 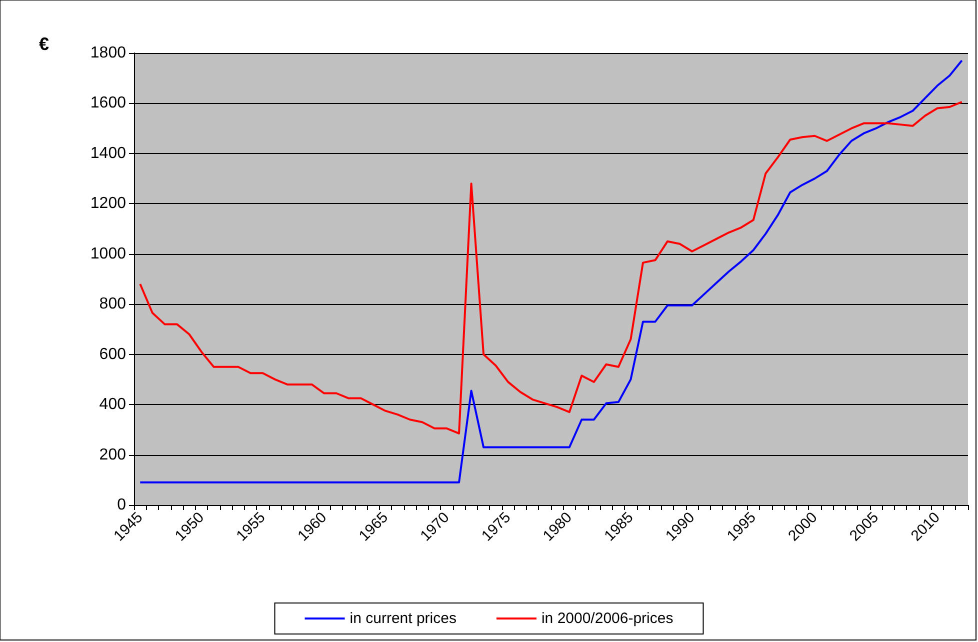 What do you see at coordinates (108, 103) in the screenshot?
I see `y-tick-label: 1600` at bounding box center [108, 103].